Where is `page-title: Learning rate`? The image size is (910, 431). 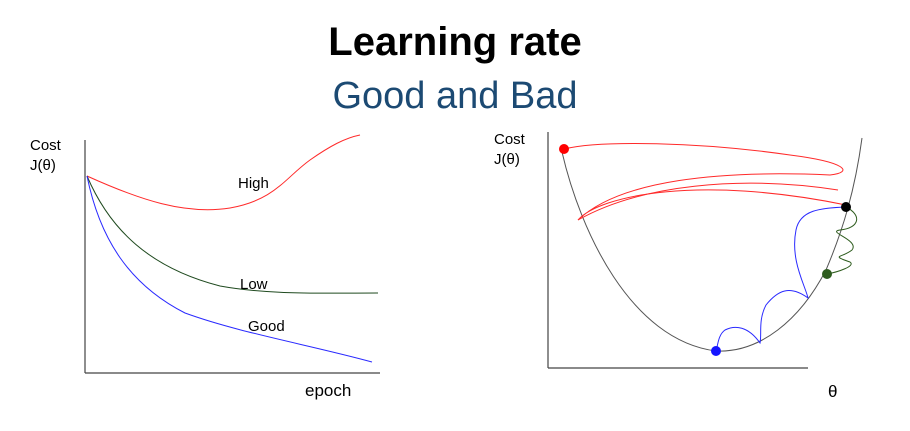
page-title: Learning rate is located at coordinates (455, 42).